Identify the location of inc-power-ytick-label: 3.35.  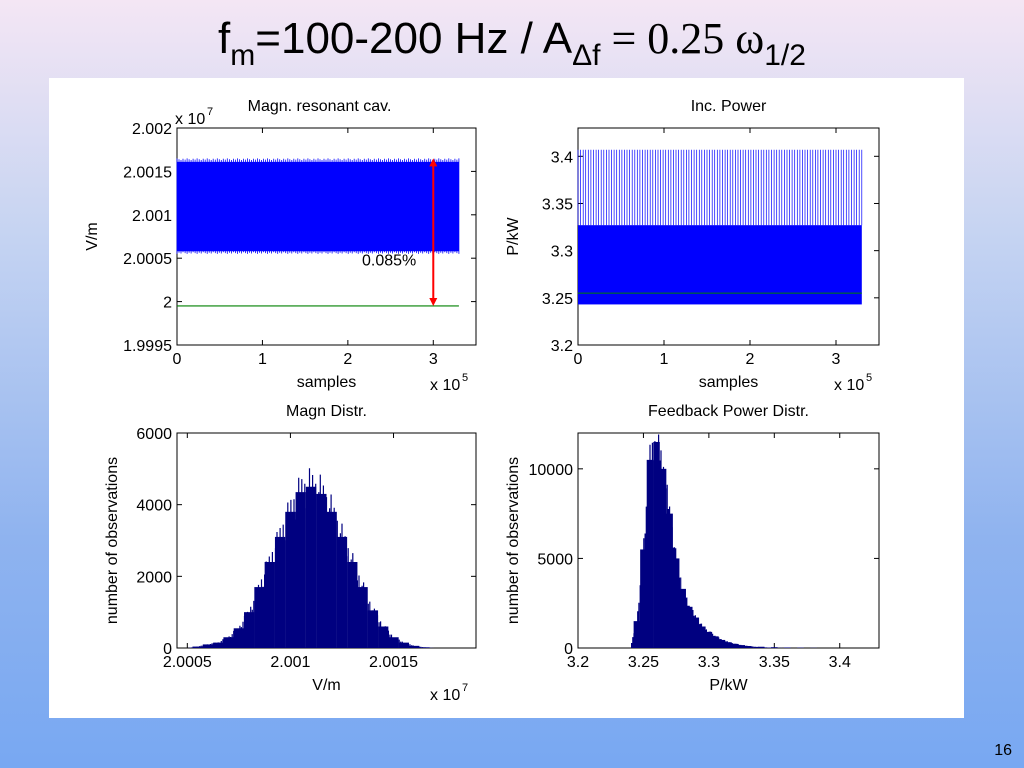
(557, 204).